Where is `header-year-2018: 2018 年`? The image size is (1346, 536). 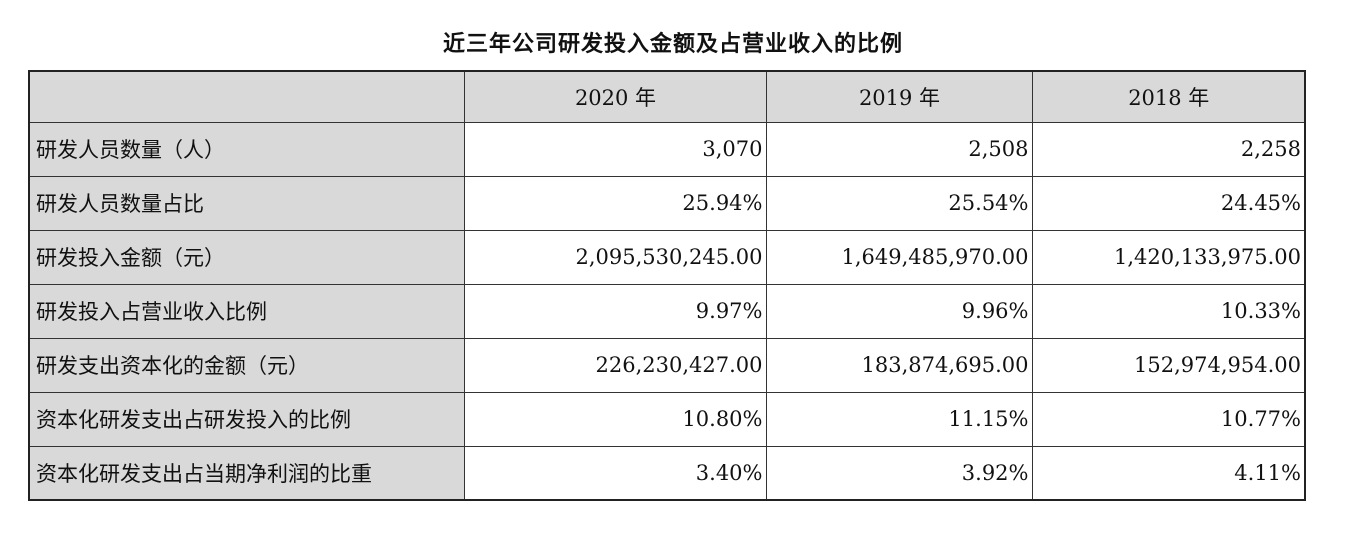 header-year-2018: 2018 年 is located at coordinates (1168, 96).